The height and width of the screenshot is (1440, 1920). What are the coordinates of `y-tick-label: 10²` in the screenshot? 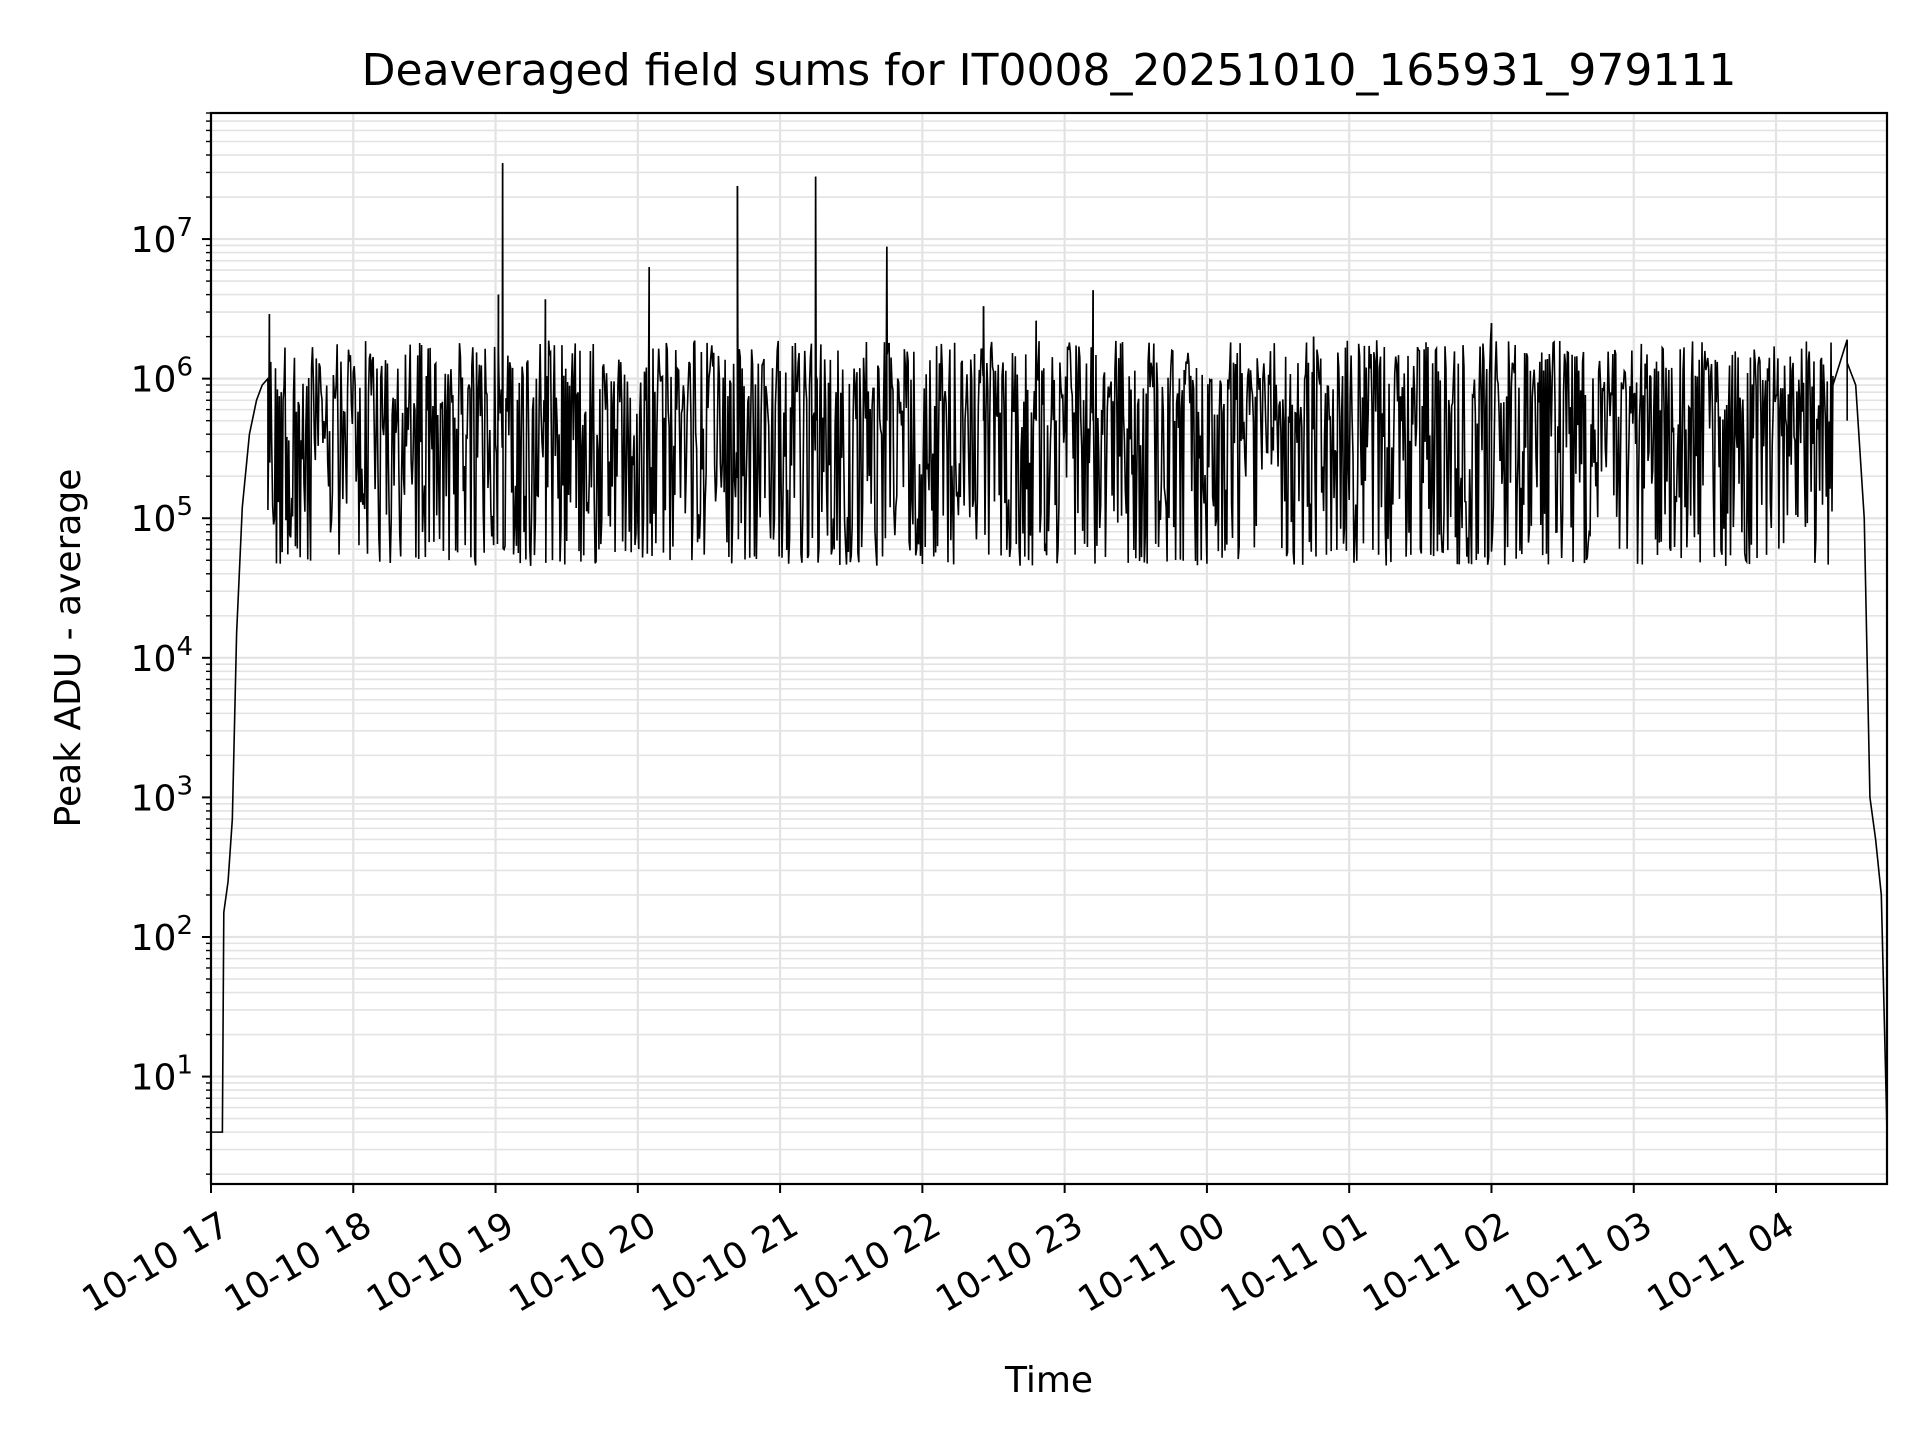 It's located at (162, 935).